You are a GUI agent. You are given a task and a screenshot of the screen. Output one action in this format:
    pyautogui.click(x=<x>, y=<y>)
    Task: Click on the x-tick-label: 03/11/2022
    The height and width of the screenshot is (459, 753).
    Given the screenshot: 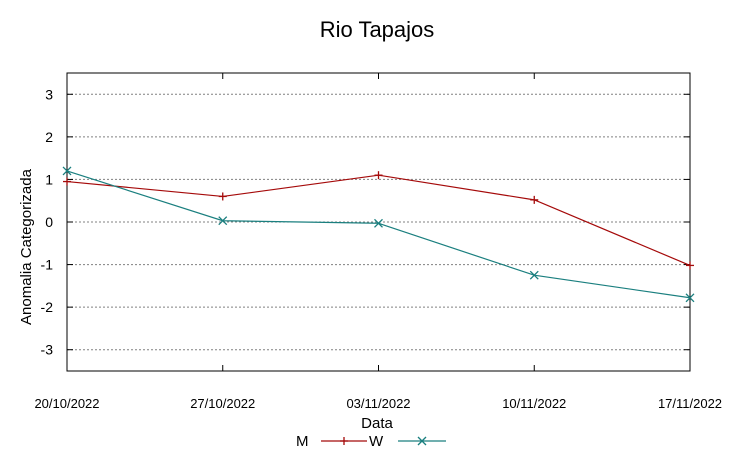 What is the action you would take?
    pyautogui.click(x=378, y=403)
    